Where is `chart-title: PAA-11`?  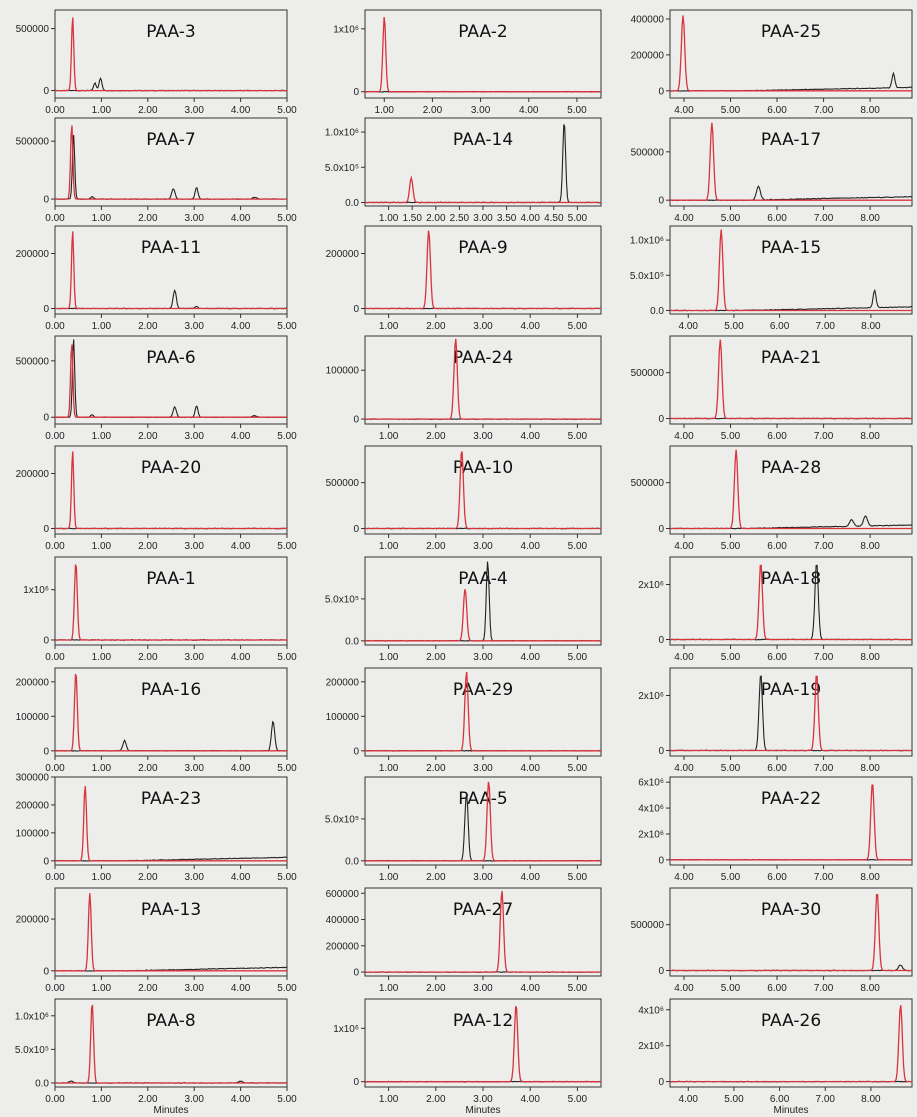 chart-title: PAA-11 is located at coordinates (171, 248).